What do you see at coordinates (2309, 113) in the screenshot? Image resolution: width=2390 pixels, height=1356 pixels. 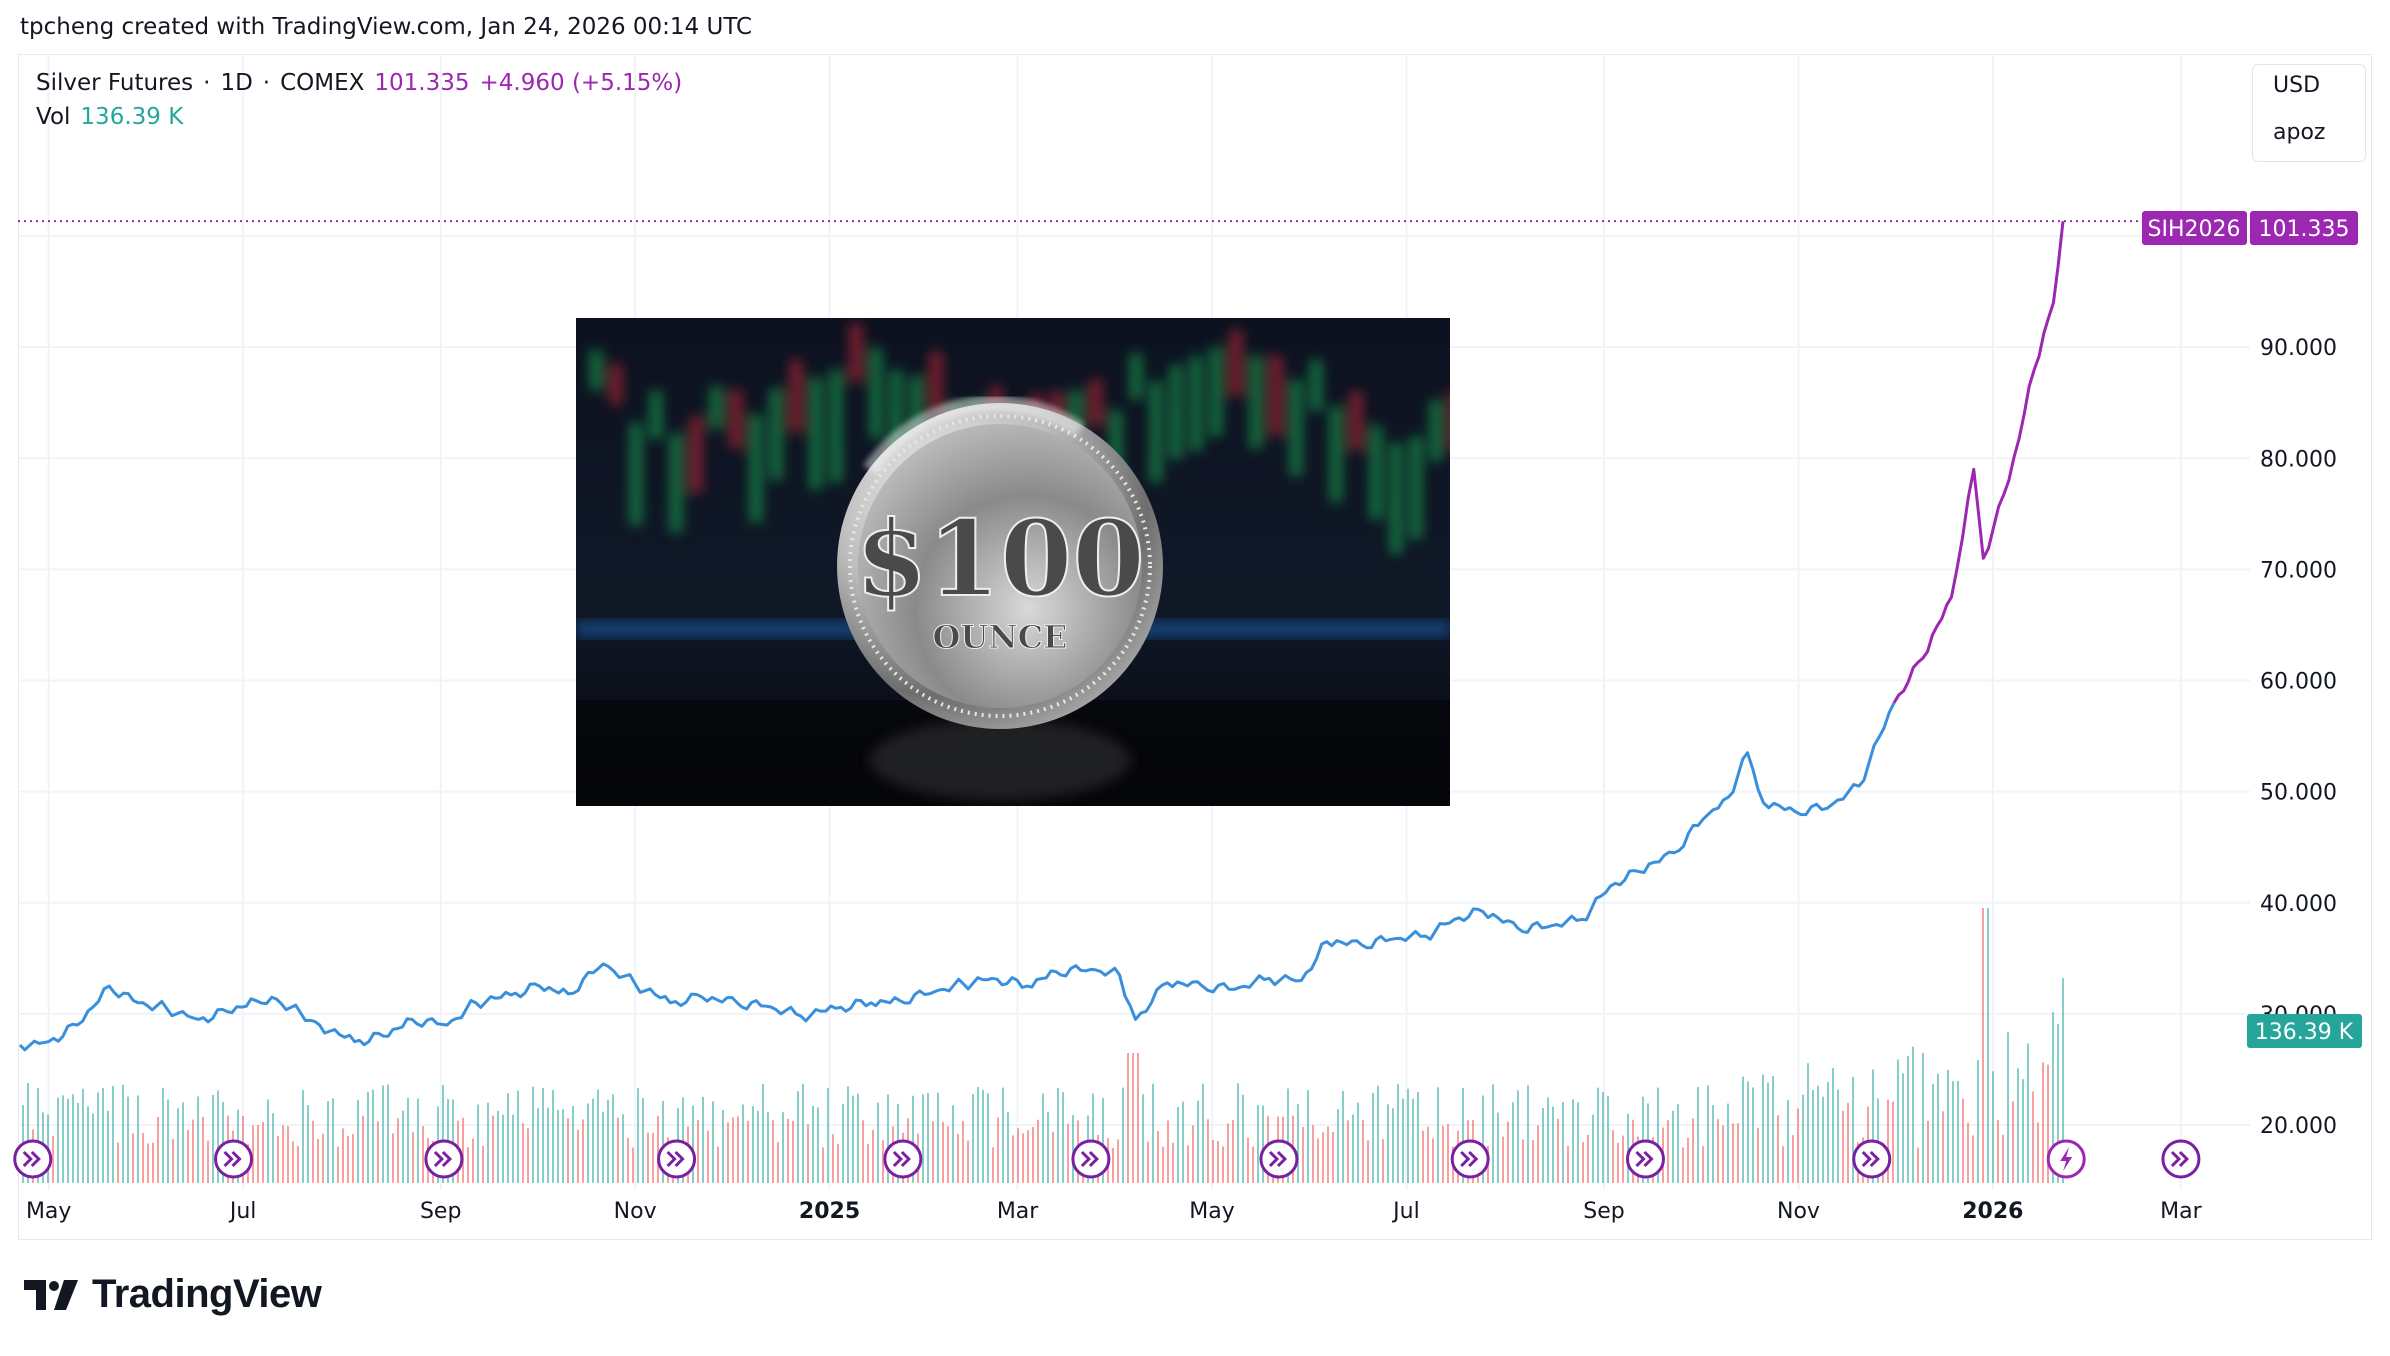 I see `currency-box: USD apoz` at bounding box center [2309, 113].